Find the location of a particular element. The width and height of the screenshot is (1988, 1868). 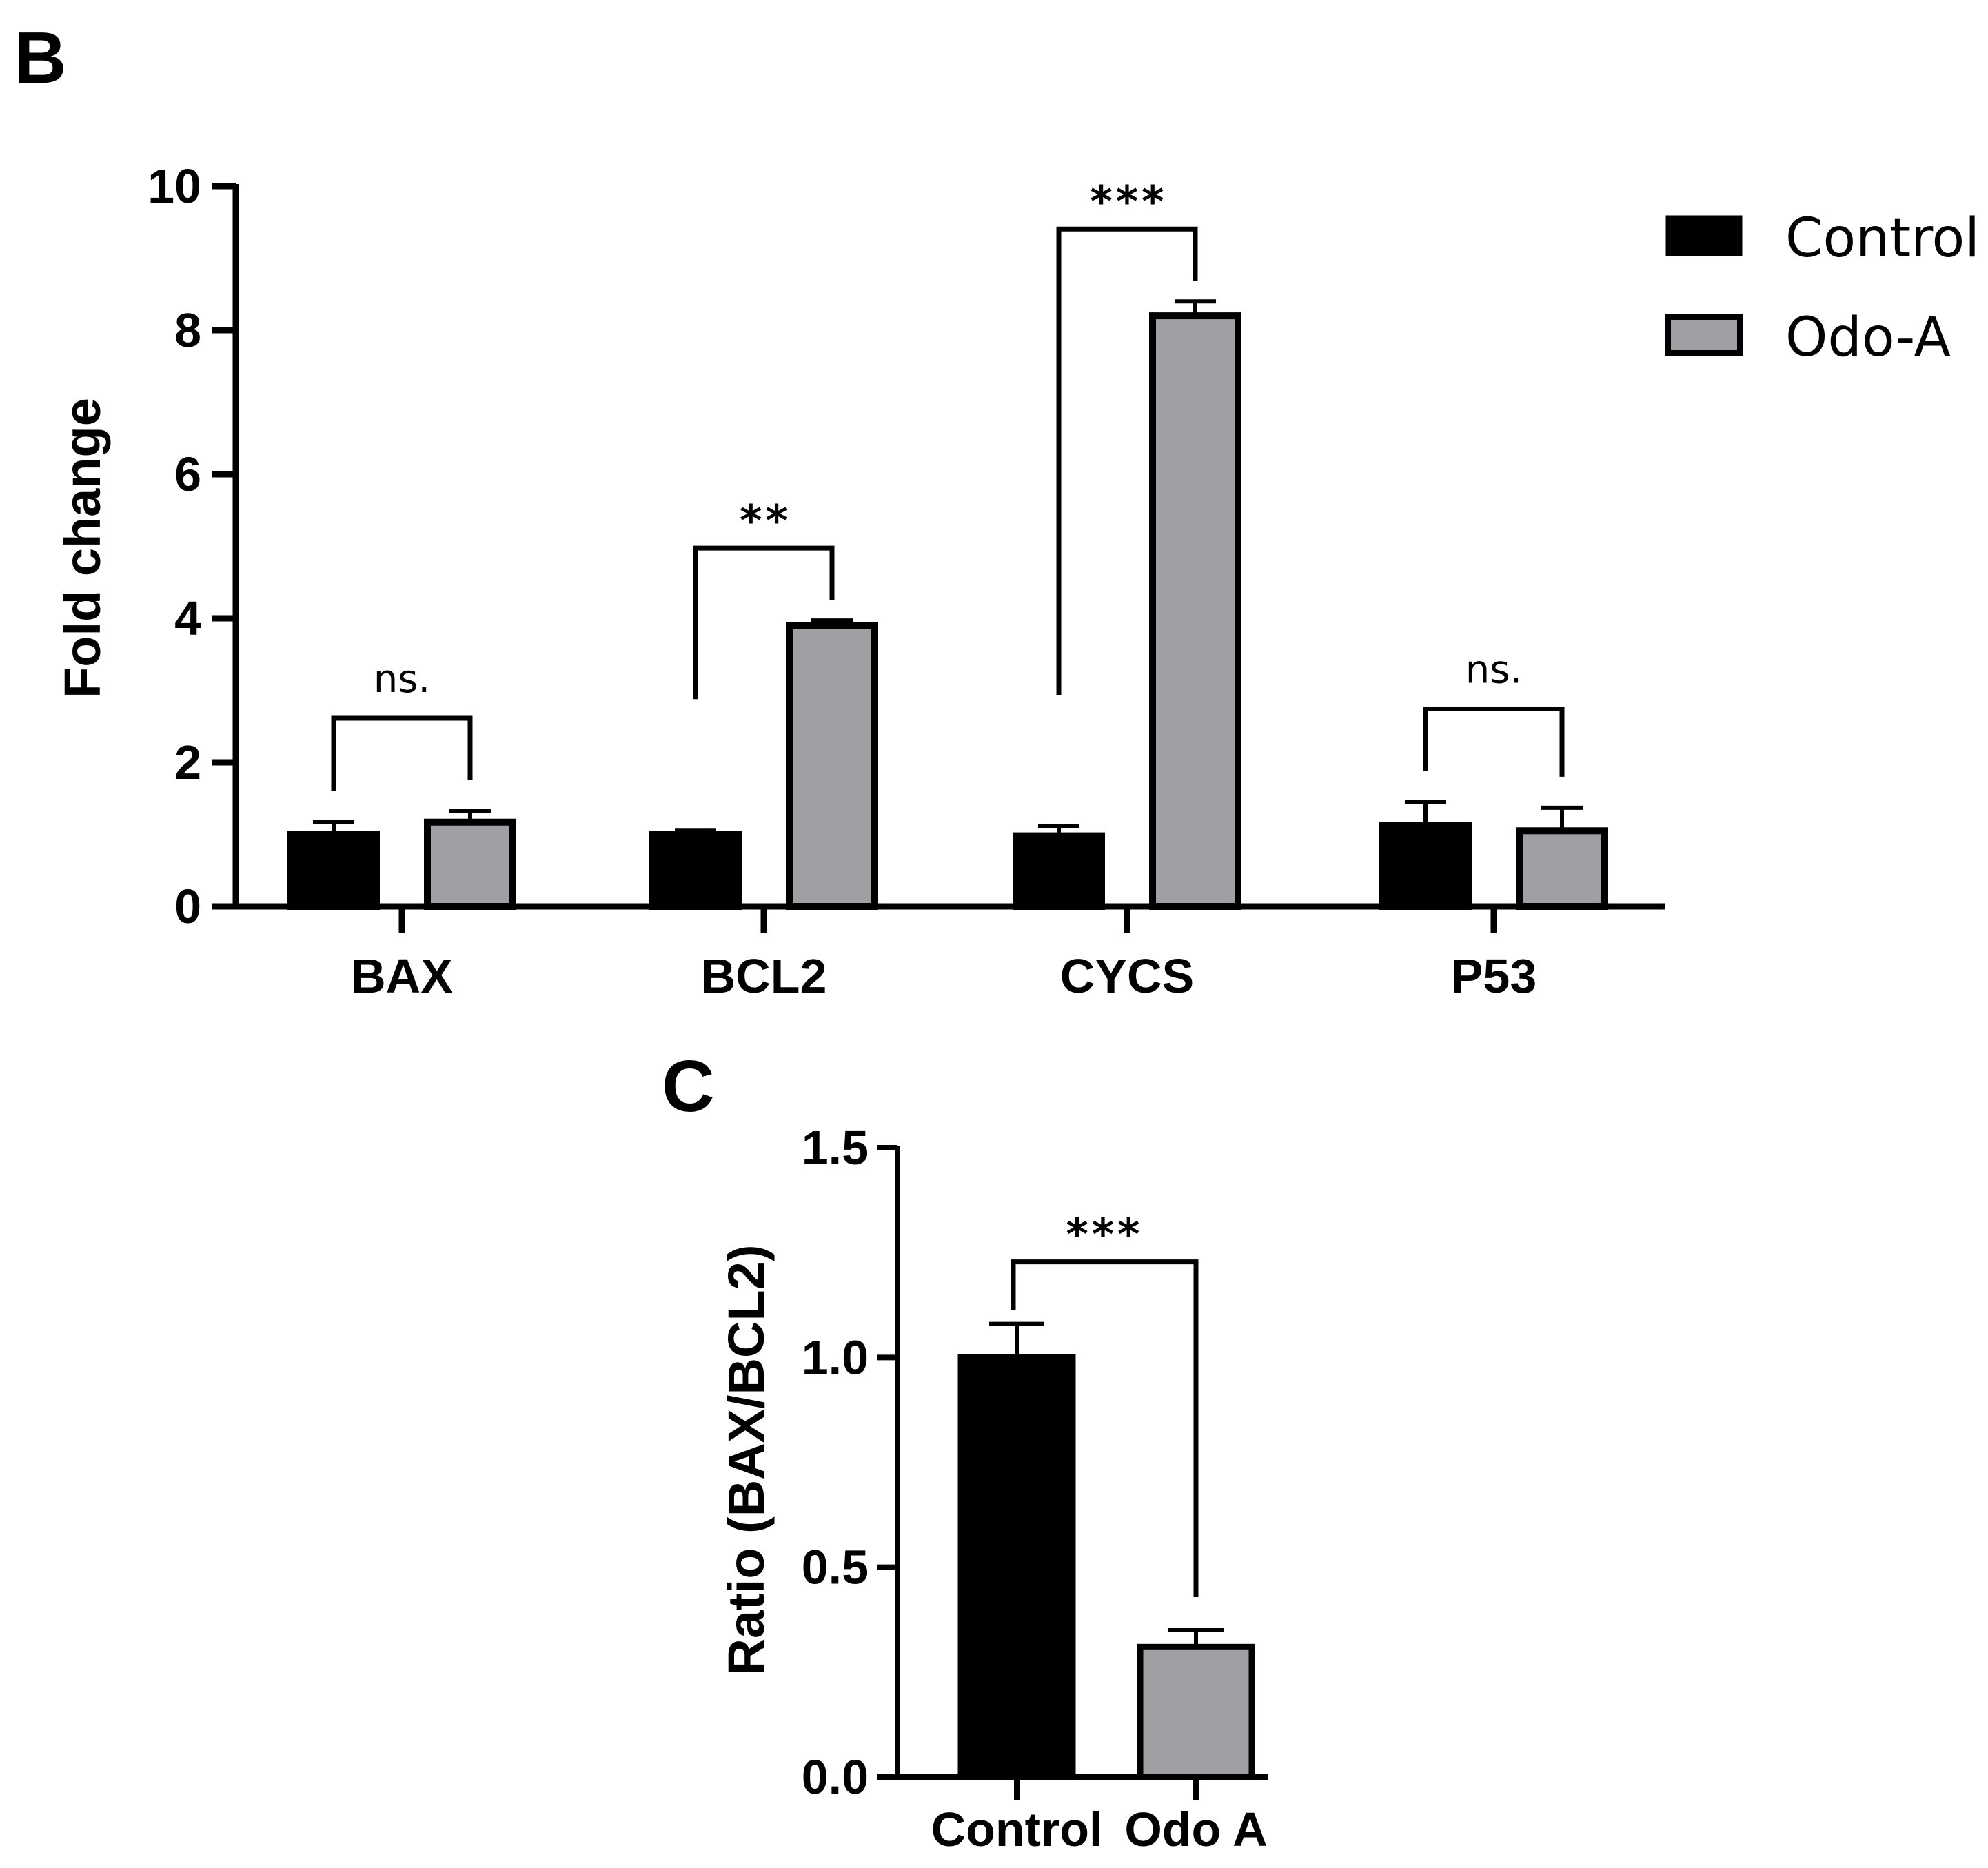

panel-b-category-label: BAX is located at coordinates (402, 976).